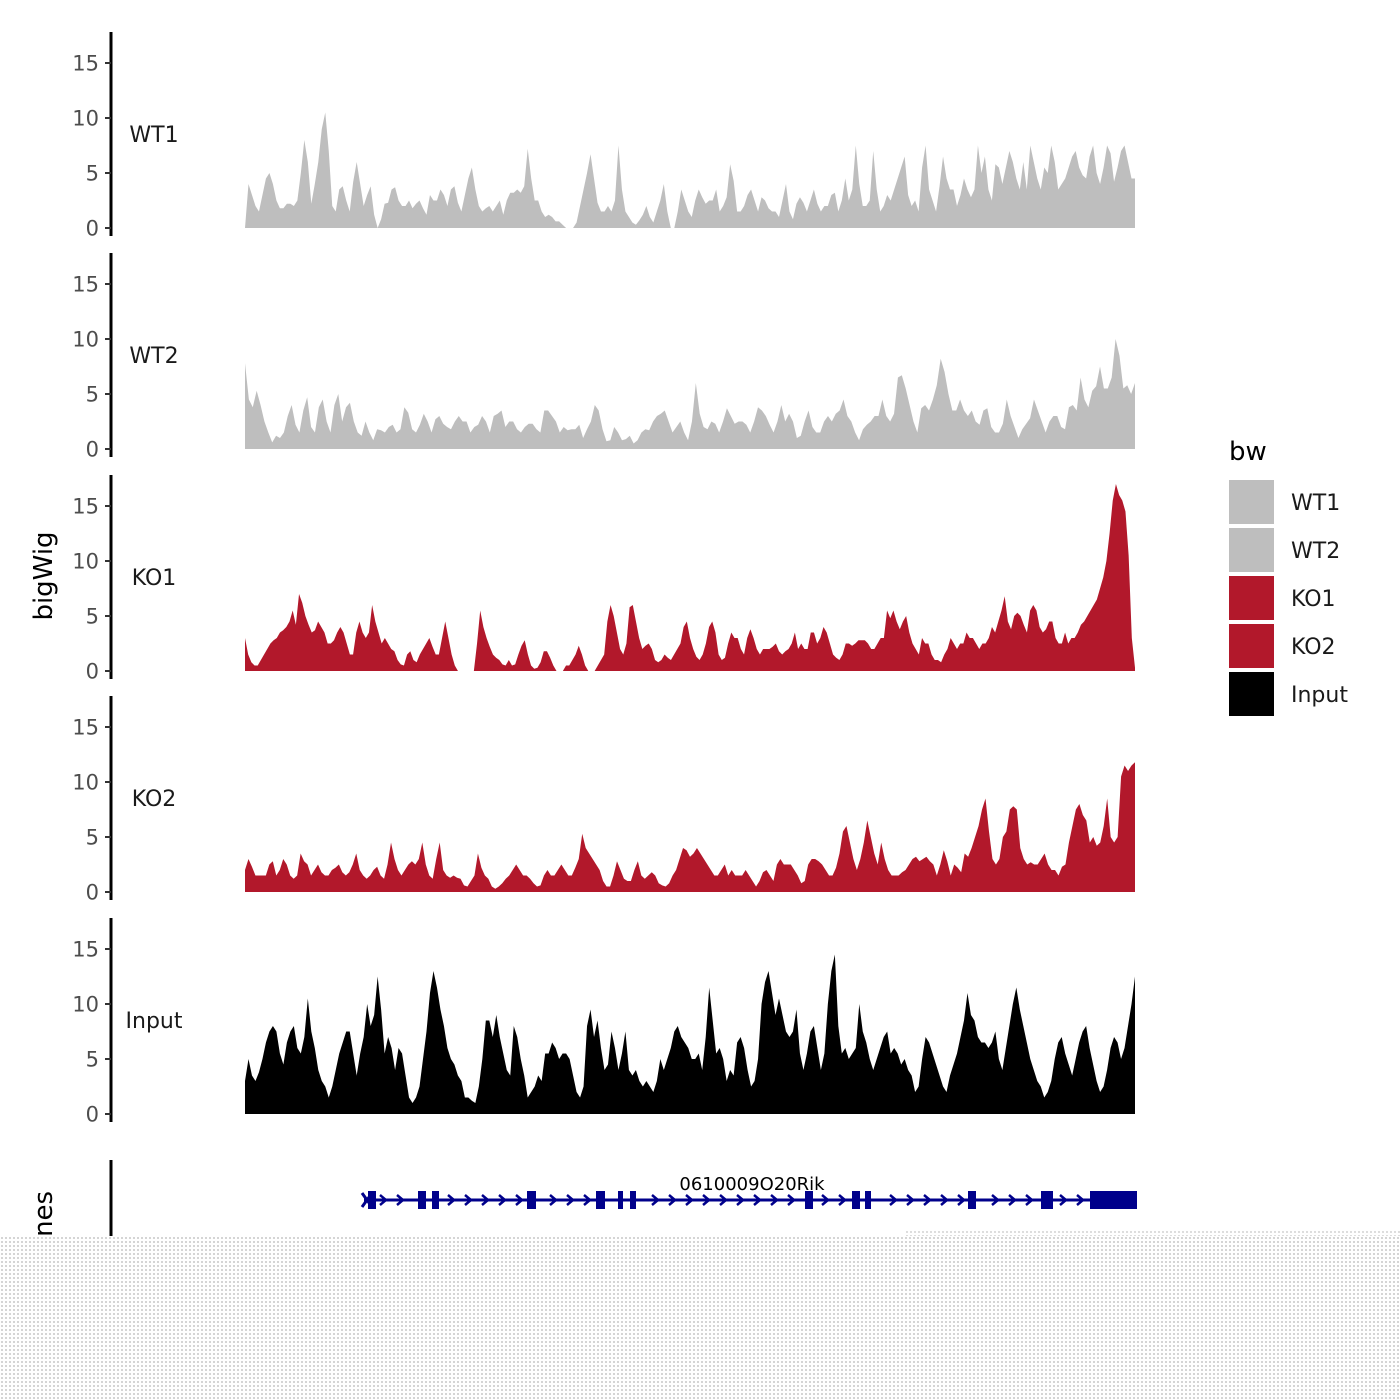  What do you see at coordinates (1319, 695) in the screenshot?
I see `legend-label-input: Input` at bounding box center [1319, 695].